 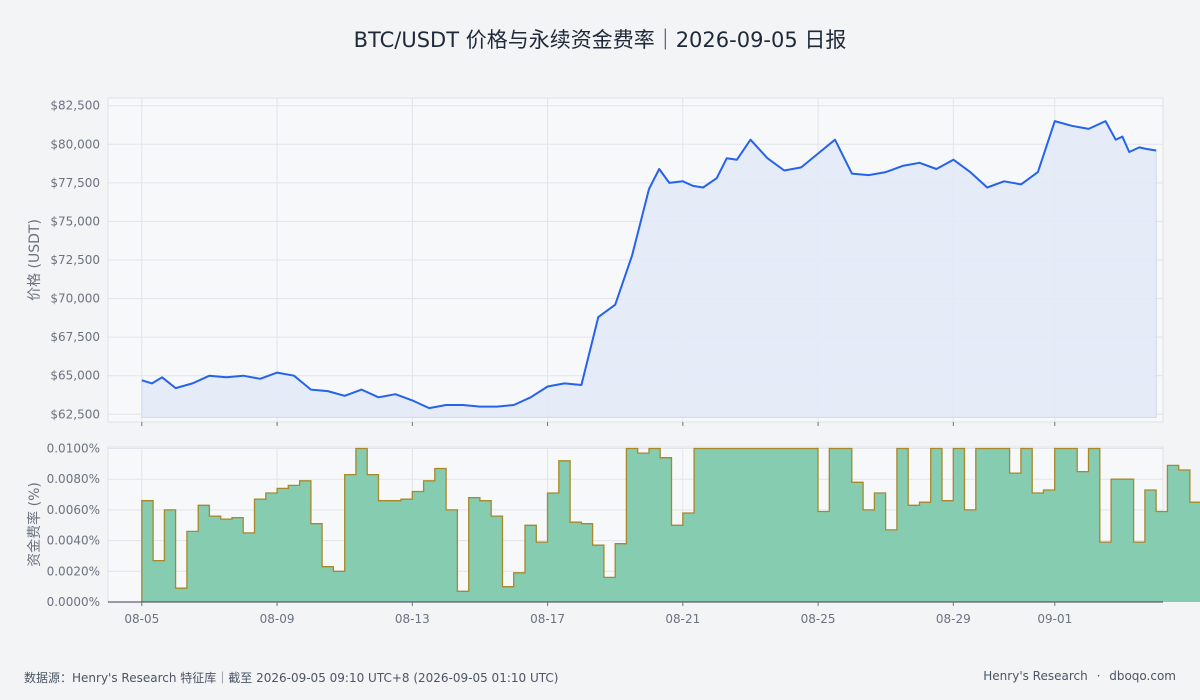 I want to click on x-tick-label: 08-09, so click(x=277, y=619).